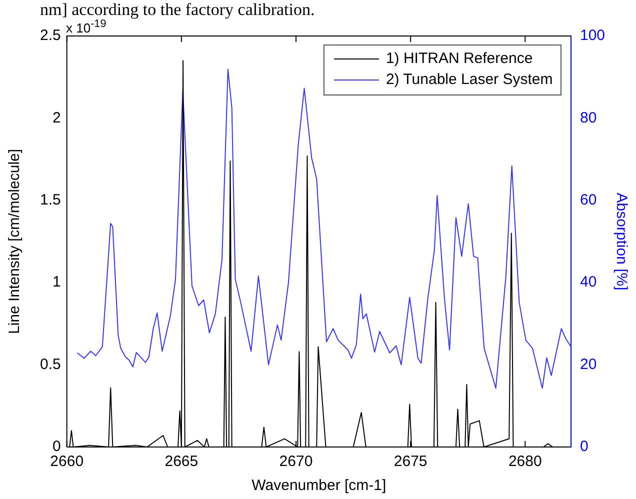 The image size is (636, 499). Describe the element at coordinates (319, 485) in the screenshot. I see `x-axis-title: Wavenumber [cm-1]` at that location.